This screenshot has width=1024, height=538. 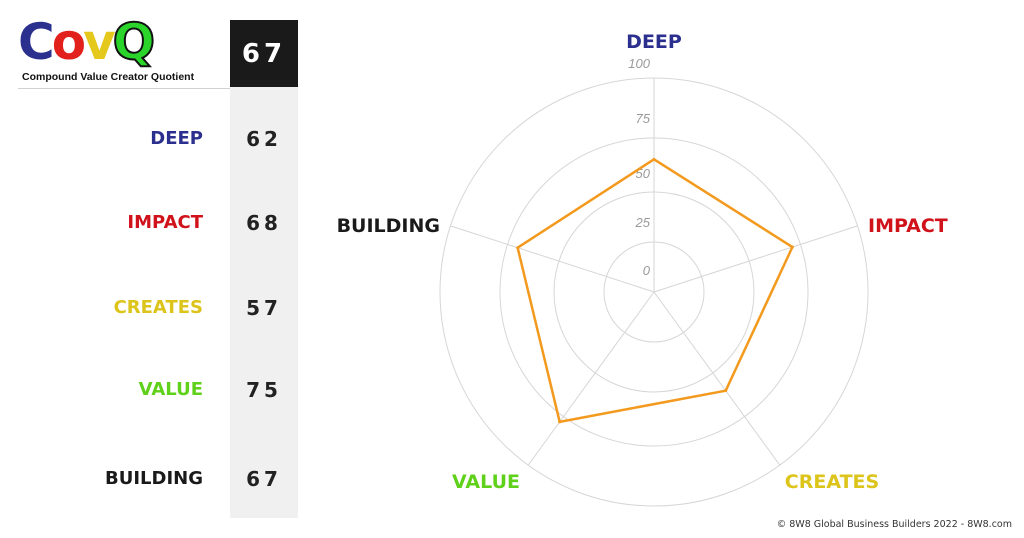 I want to click on tick-label: 75, so click(x=643, y=118).